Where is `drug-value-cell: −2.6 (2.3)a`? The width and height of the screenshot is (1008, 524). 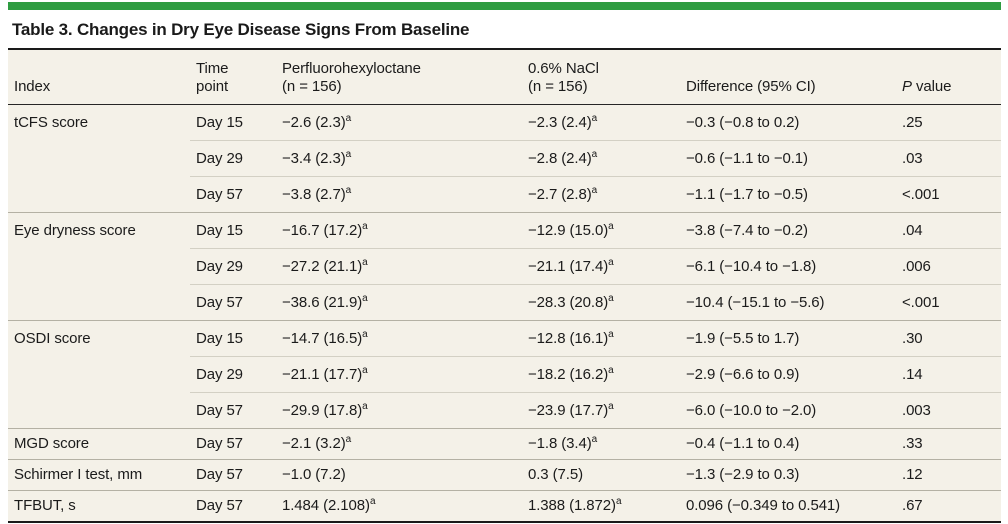 drug-value-cell: −2.6 (2.3)a is located at coordinates (317, 121).